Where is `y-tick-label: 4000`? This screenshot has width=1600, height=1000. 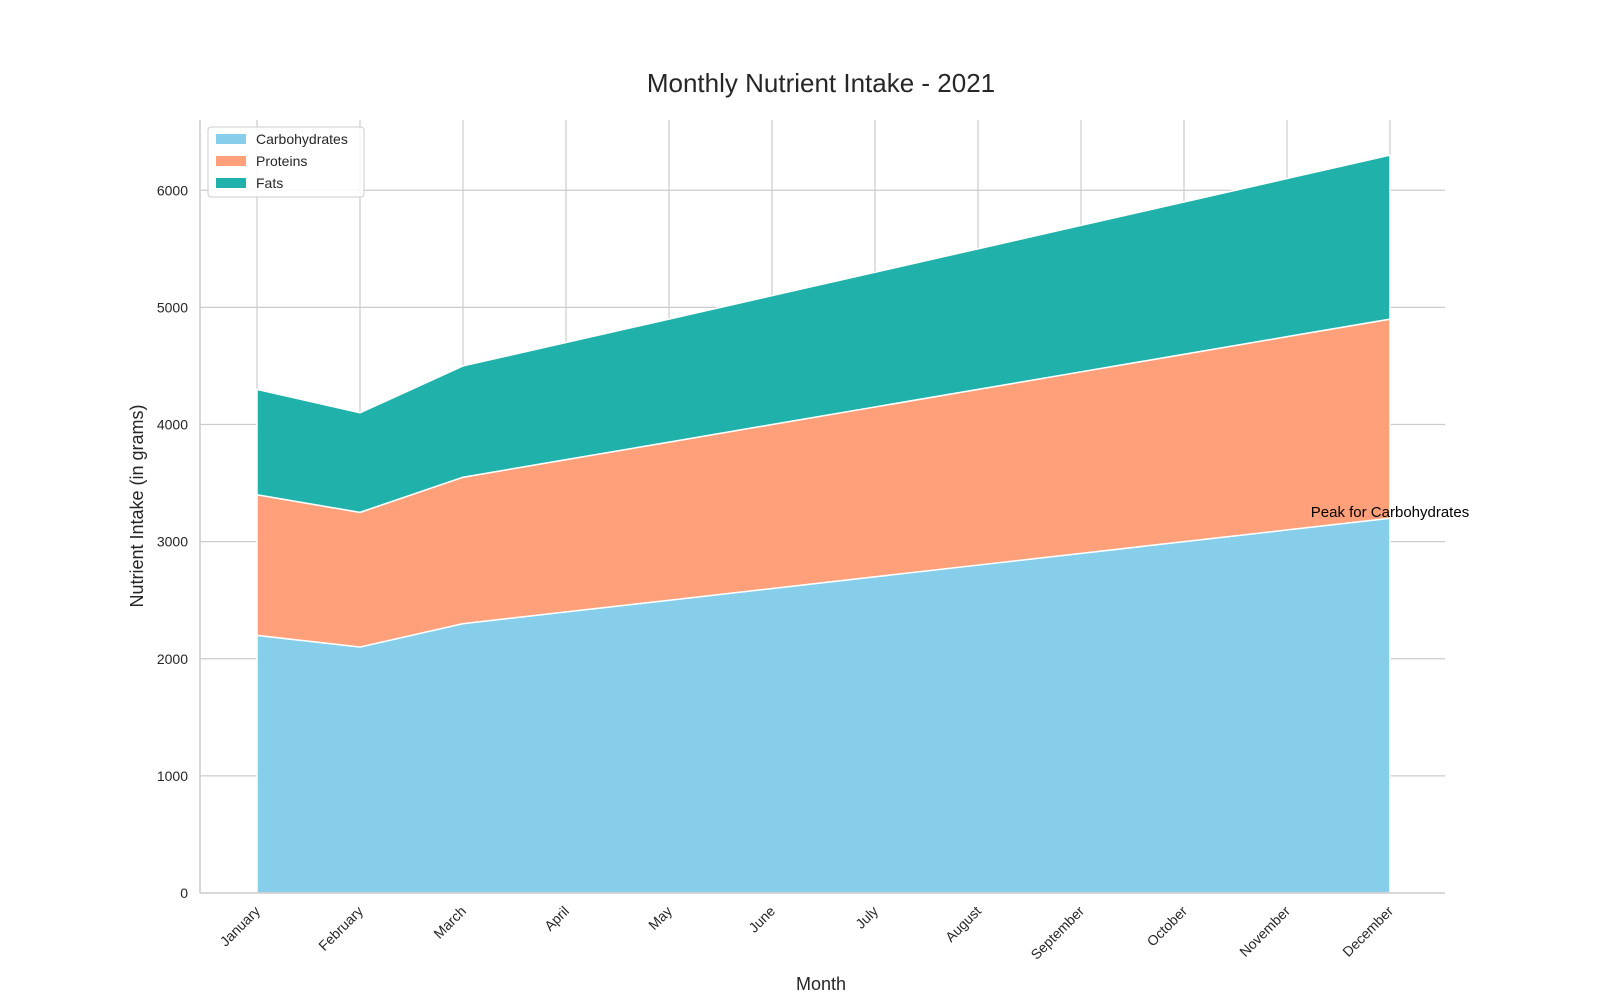
y-tick-label: 4000 is located at coordinates (172, 425).